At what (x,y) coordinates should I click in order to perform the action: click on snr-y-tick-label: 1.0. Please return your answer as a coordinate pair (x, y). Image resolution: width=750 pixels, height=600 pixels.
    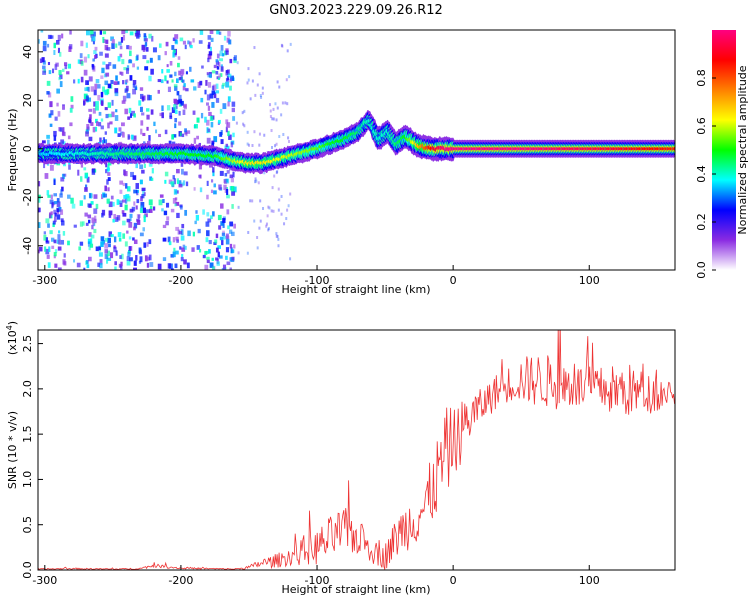
    Looking at the image, I should click on (27, 480).